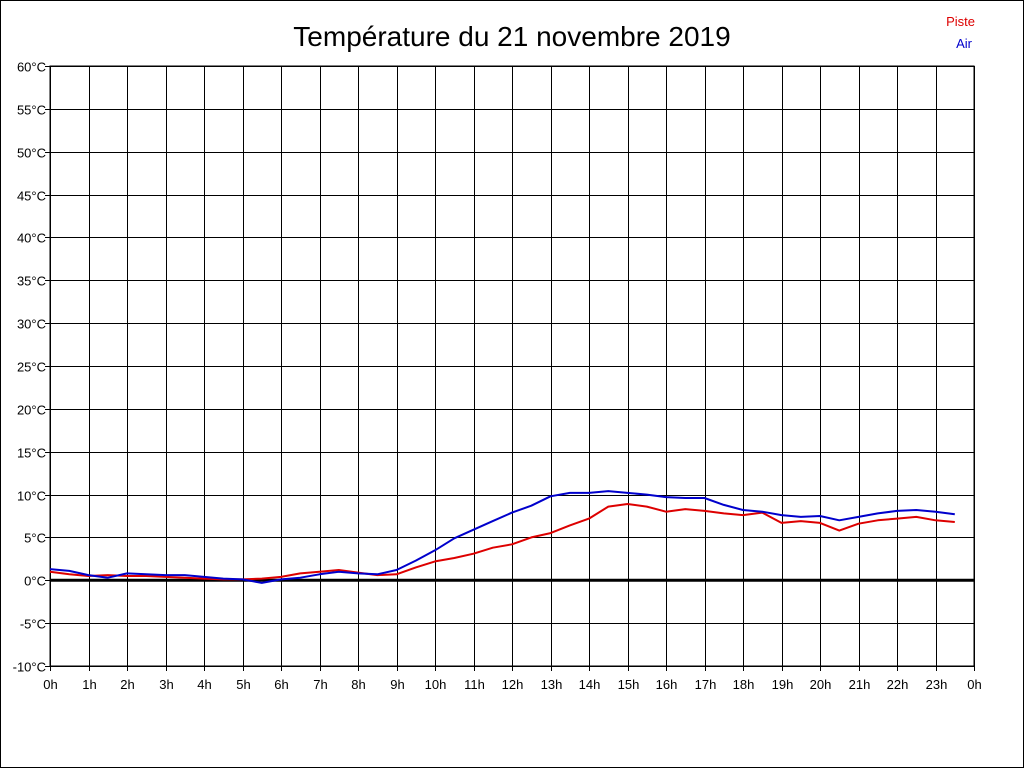  Describe the element at coordinates (436, 684) in the screenshot. I see `x-tick-label: 10h` at that location.